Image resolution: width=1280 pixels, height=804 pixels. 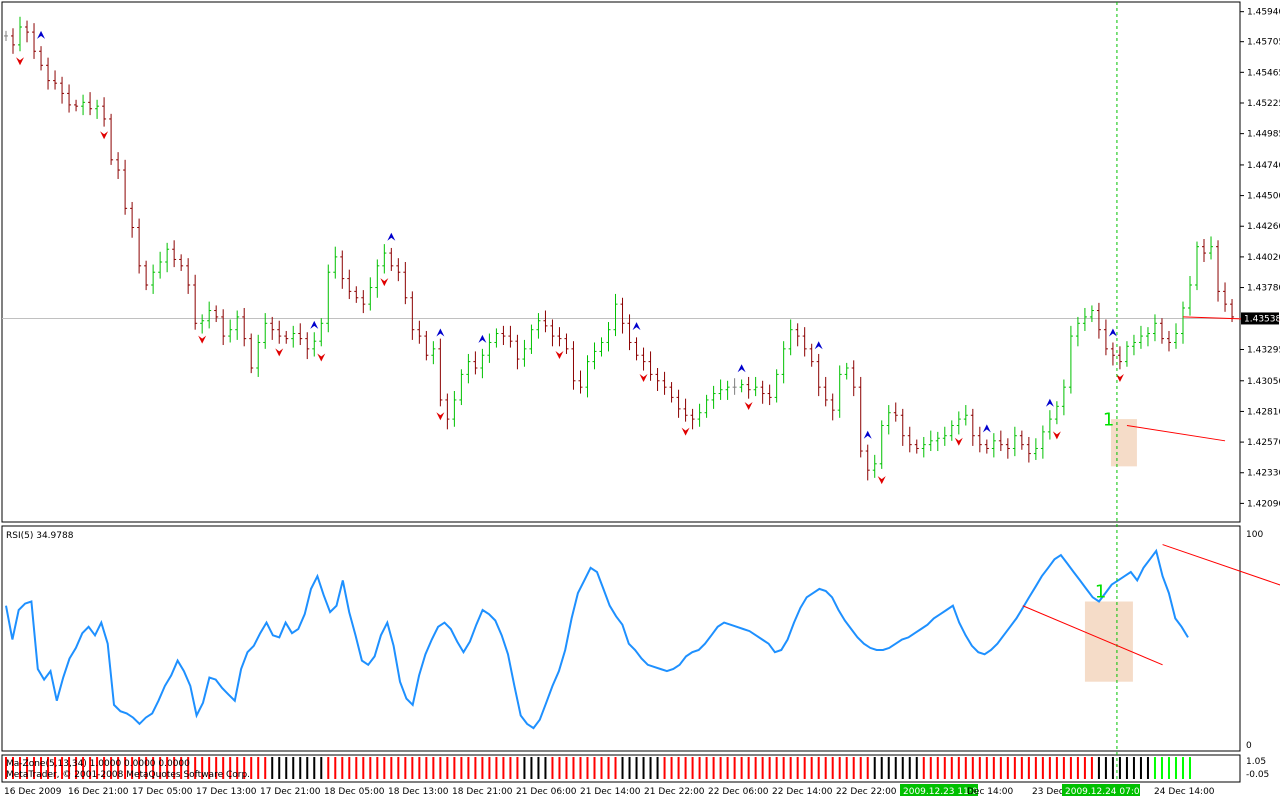 I want to click on time-label: 16 Dec 21:00, so click(x=98, y=792).